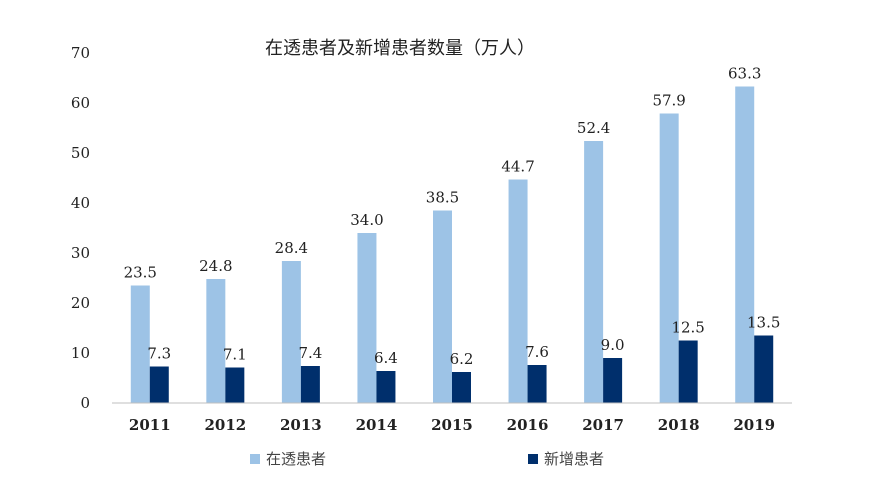 This screenshot has height=490, width=872. What do you see at coordinates (80, 353) in the screenshot?
I see `y-tick-label: 10` at bounding box center [80, 353].